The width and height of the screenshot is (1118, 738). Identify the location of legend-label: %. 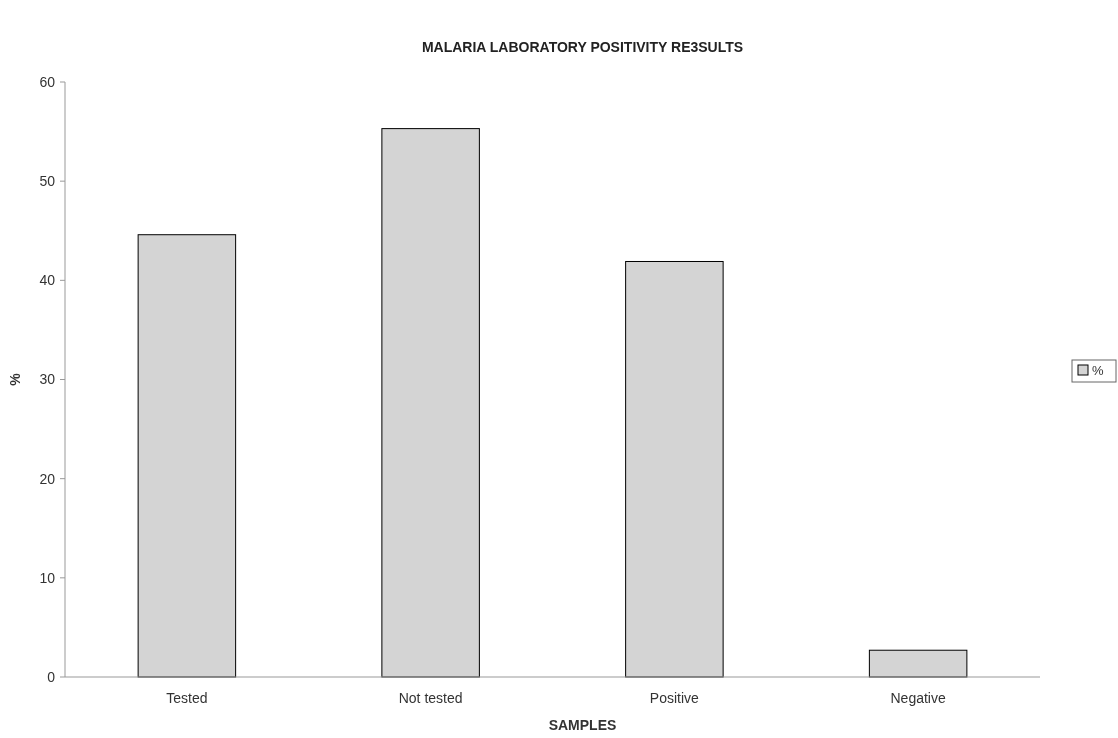
(1098, 370).